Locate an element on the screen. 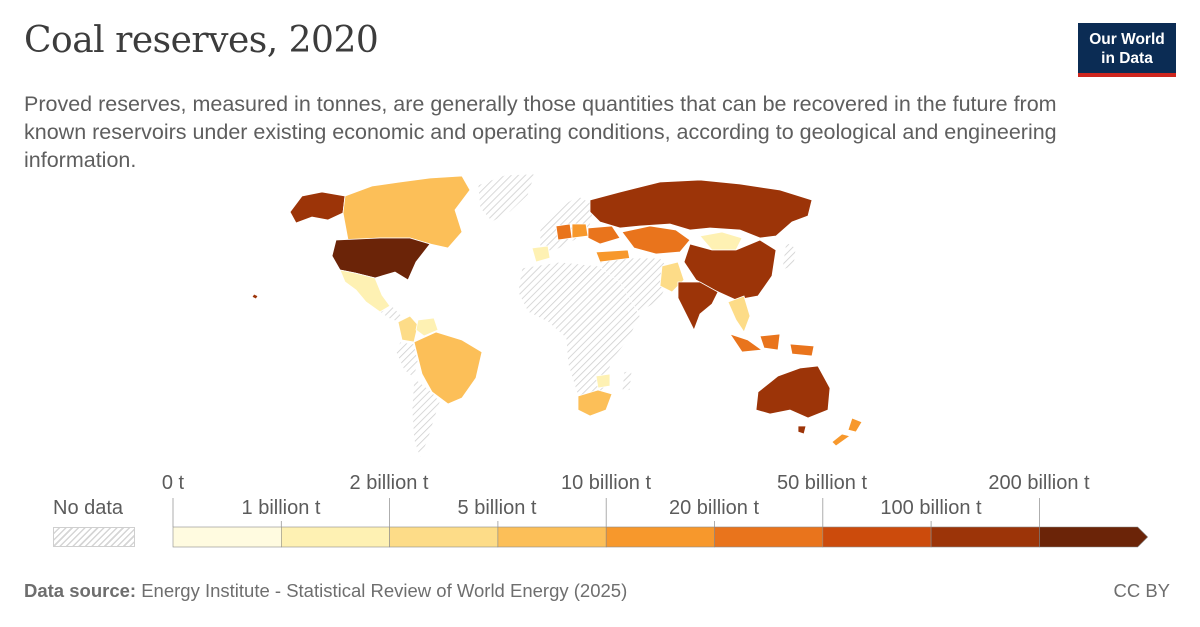 The height and width of the screenshot is (627, 1200). region-usa is located at coordinates (381, 259).